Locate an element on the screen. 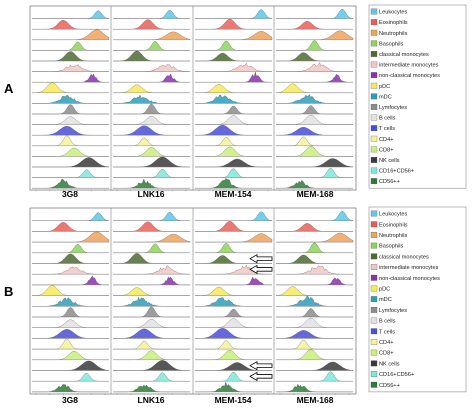 The image size is (474, 410). legend-label: classical monocytes is located at coordinates (404, 55).